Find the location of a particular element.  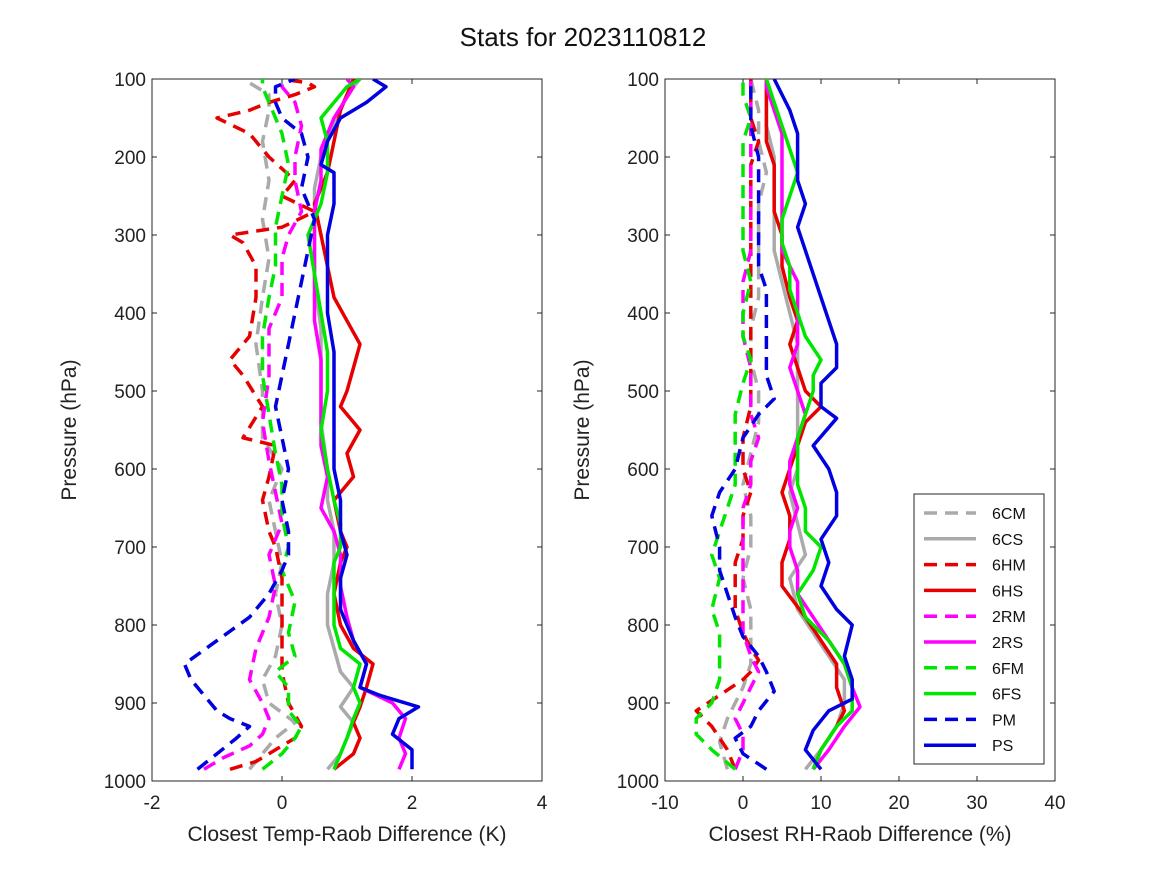

x-tick-label: 40 is located at coordinates (1054, 803).